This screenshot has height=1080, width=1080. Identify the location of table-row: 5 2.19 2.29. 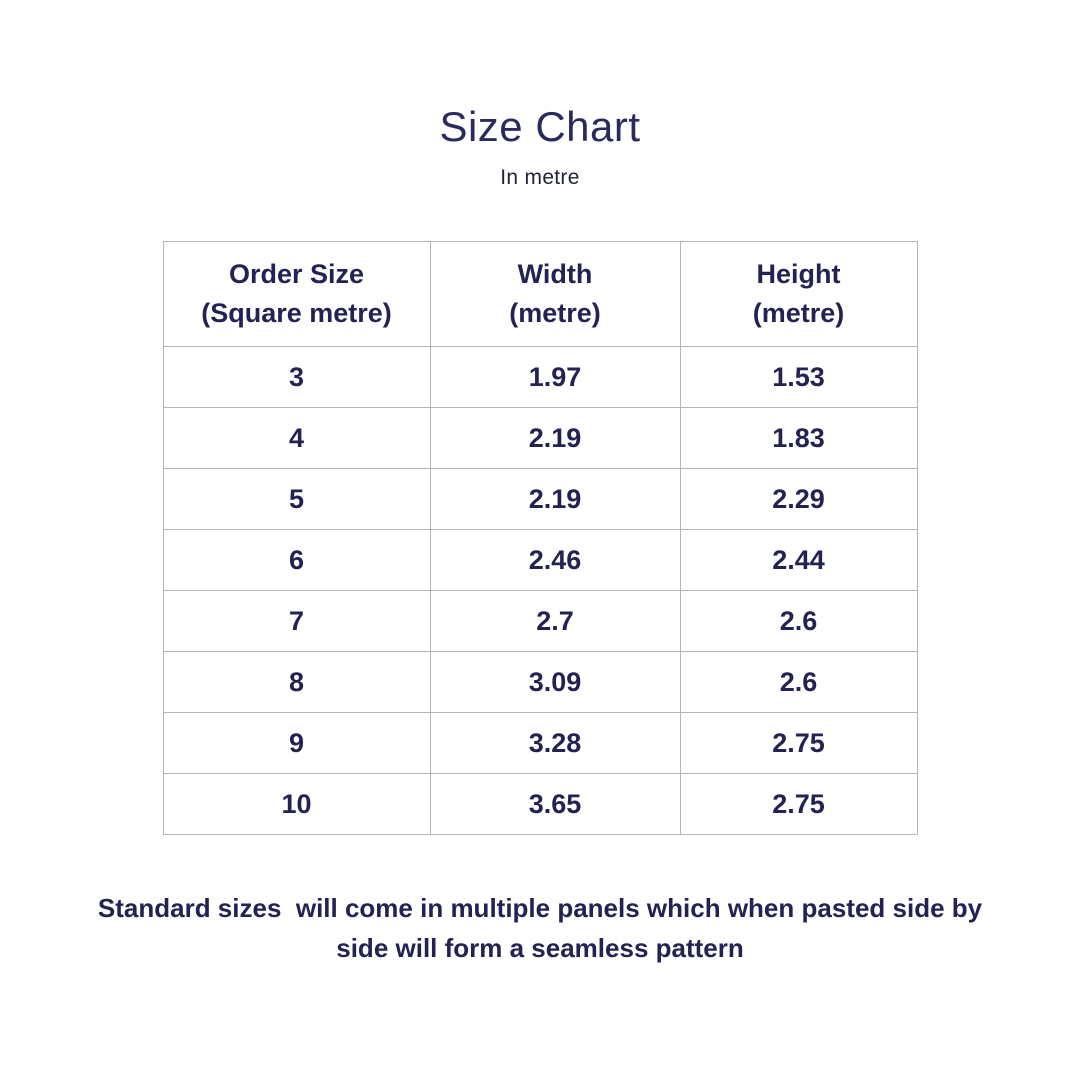
(540, 499).